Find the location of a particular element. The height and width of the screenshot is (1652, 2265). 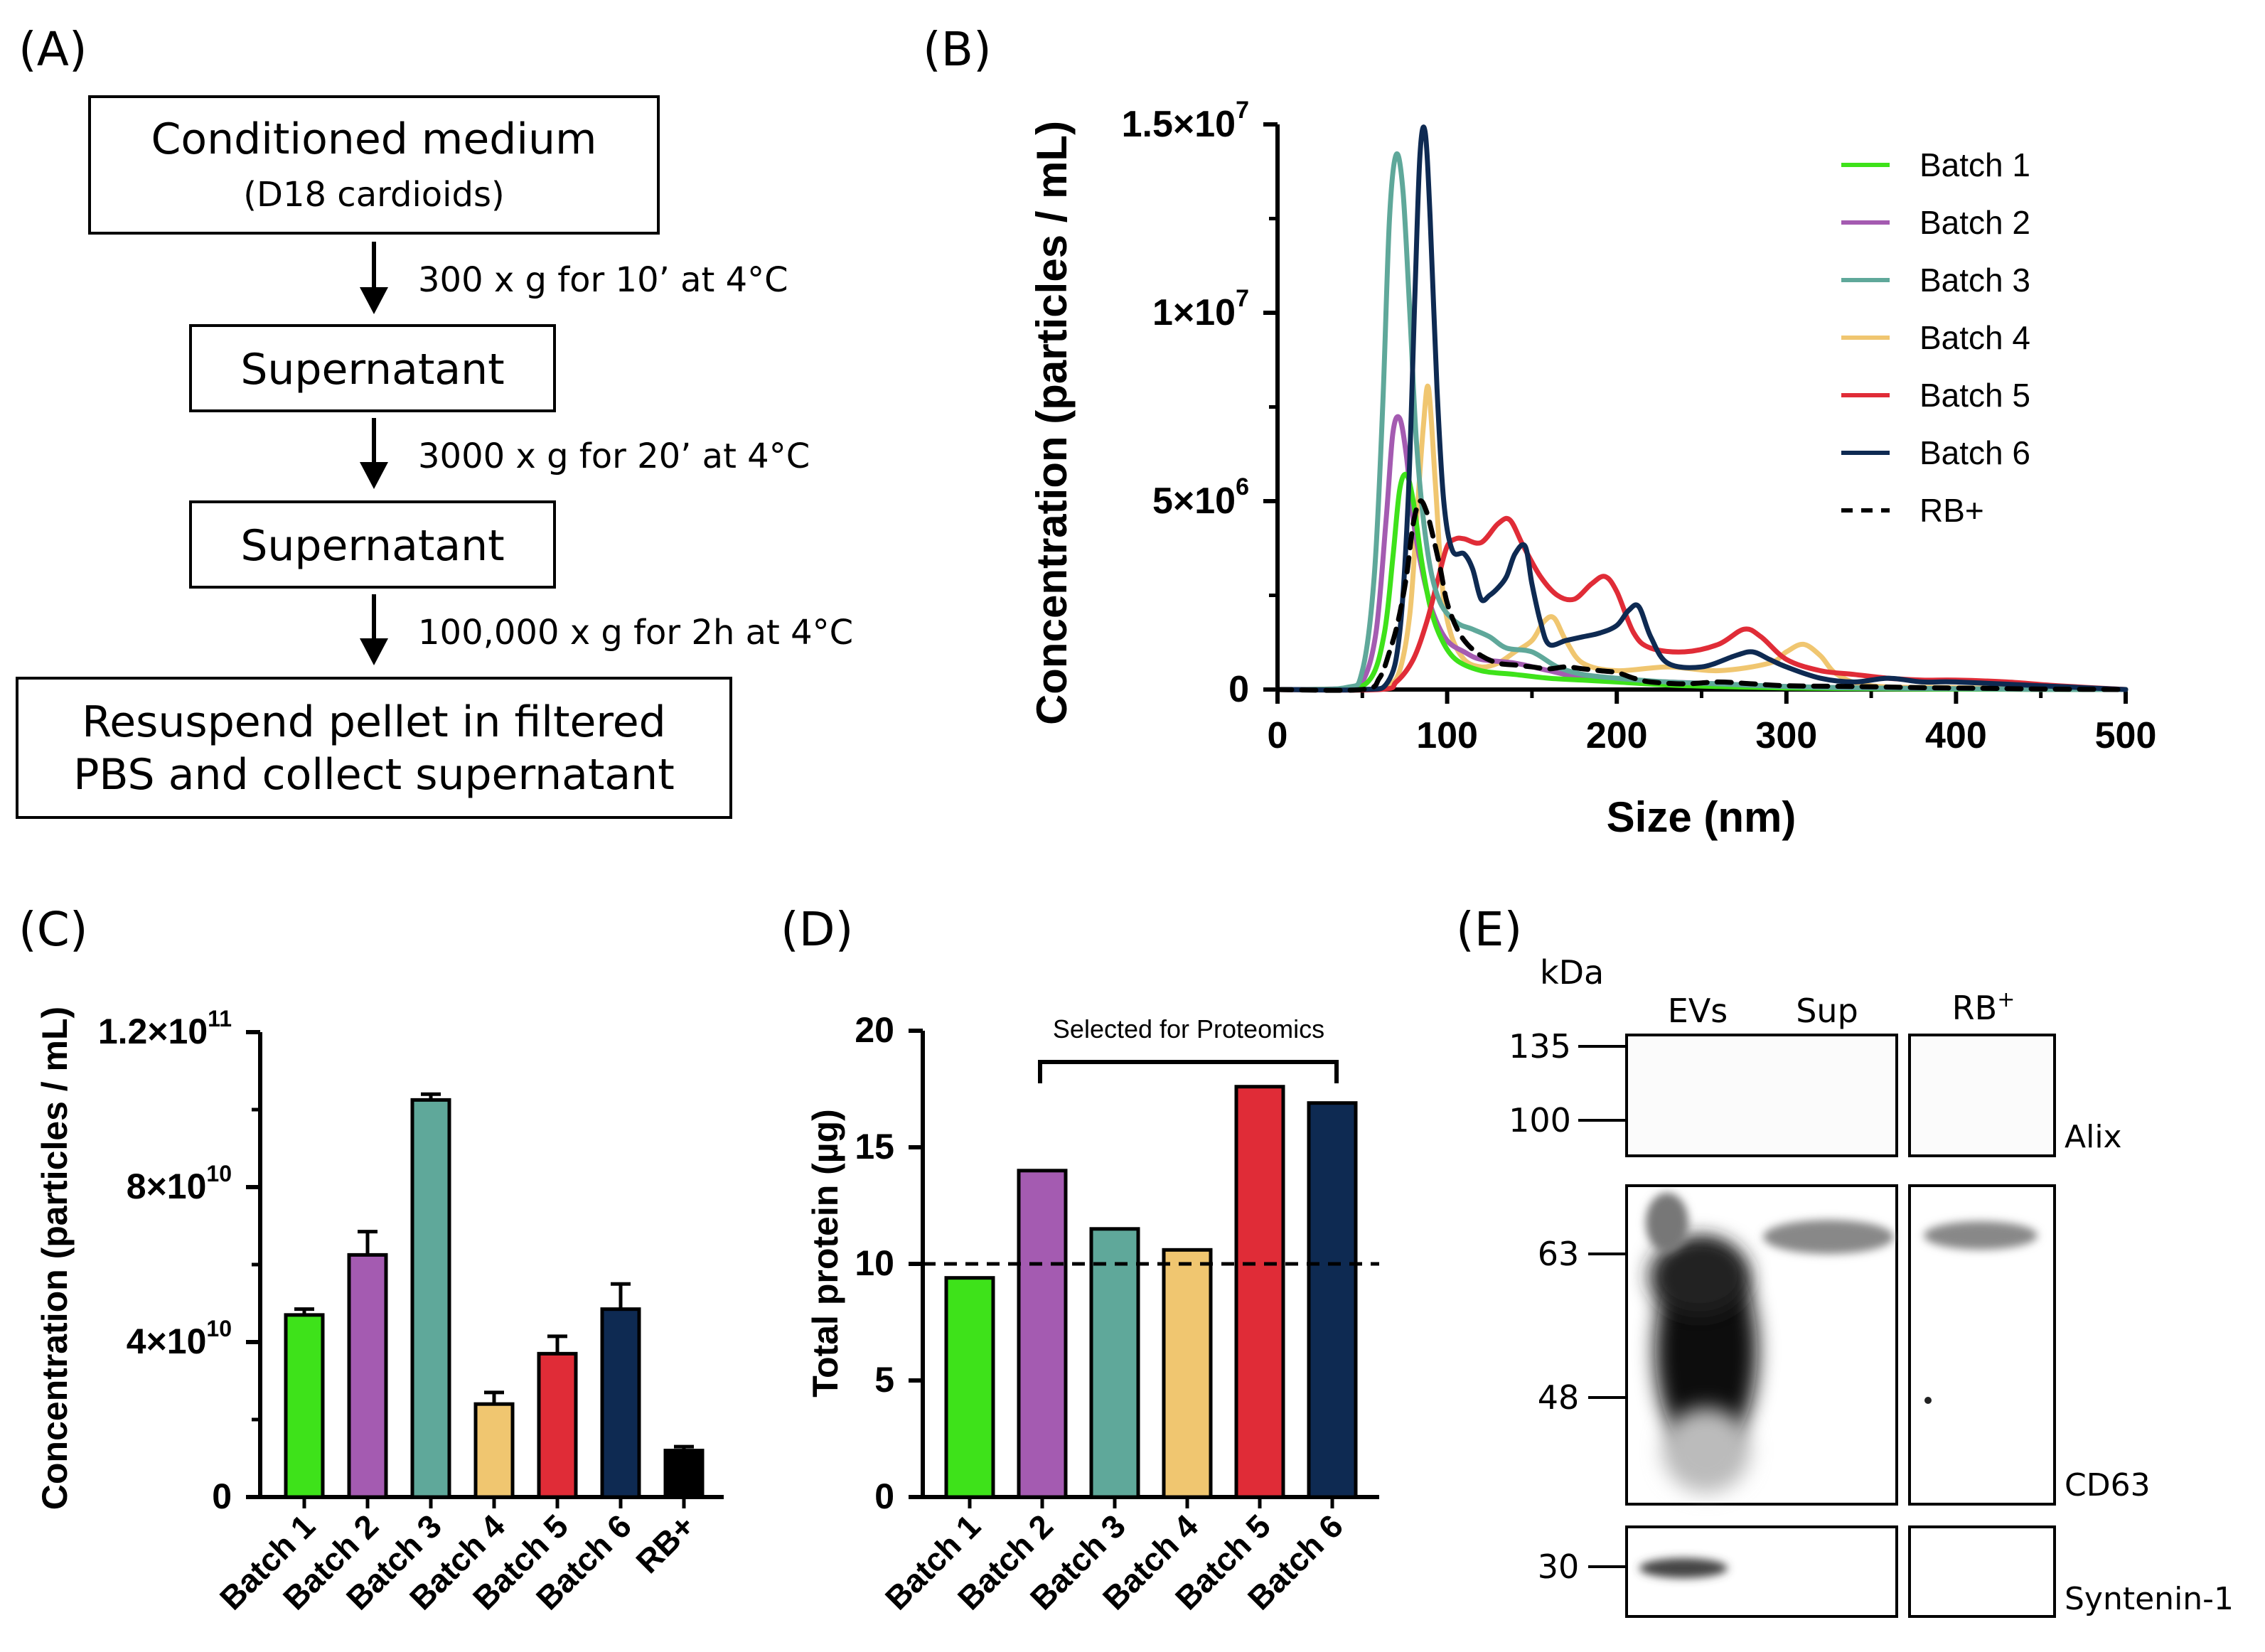

chart-b-xtick-label: 200 is located at coordinates (1617, 735).